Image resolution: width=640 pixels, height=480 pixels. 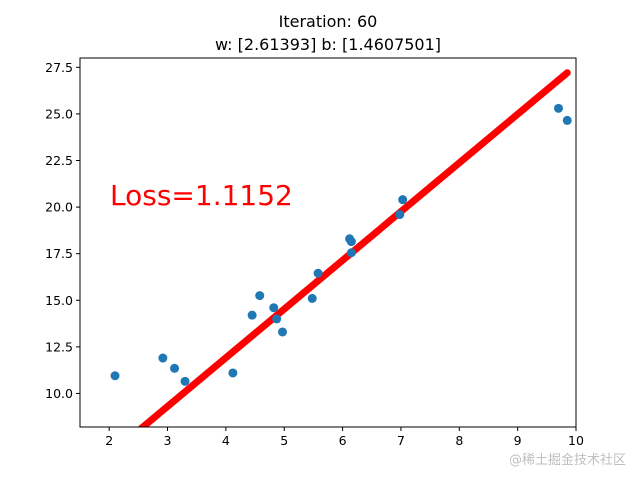 I want to click on y-tick-label: 17.5, so click(x=59, y=253).